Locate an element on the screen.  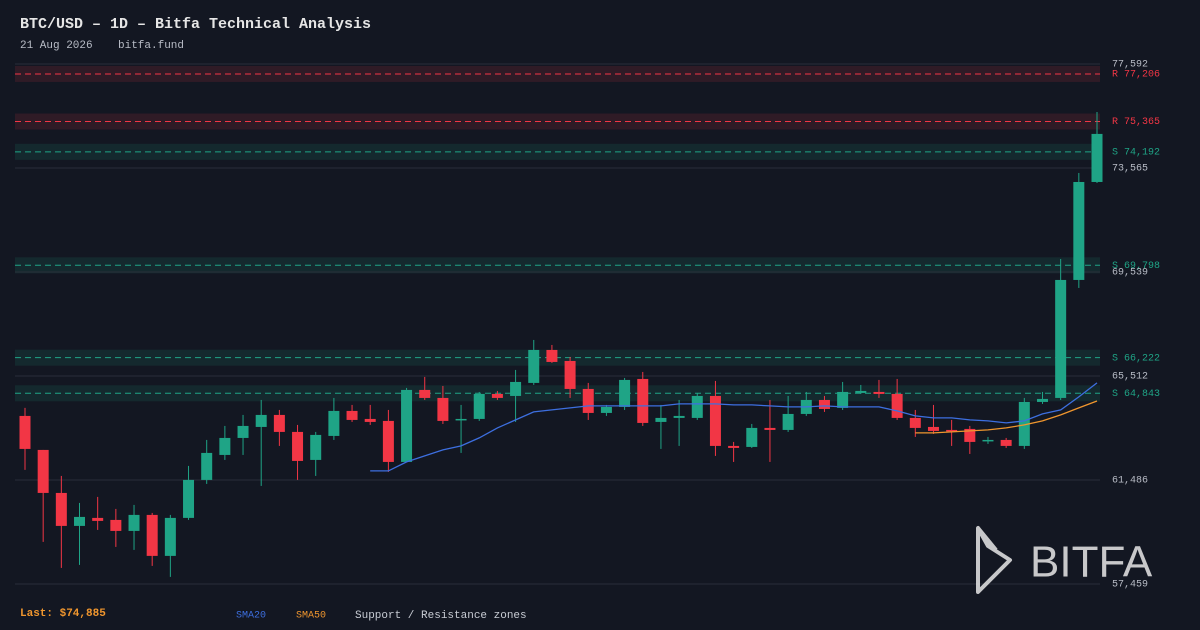
y-tick-label: 57,459 is located at coordinates (1130, 585).